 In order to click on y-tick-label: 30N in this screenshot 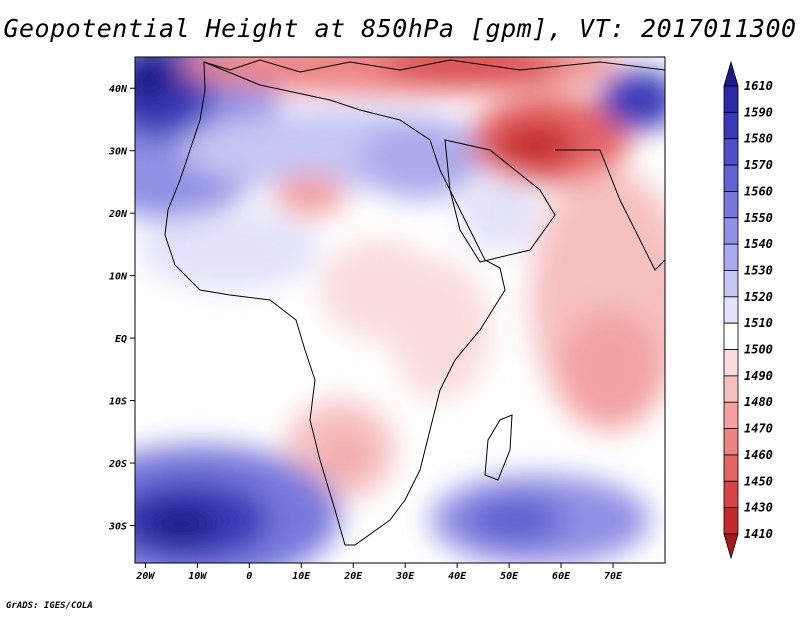, I will do `click(118, 152)`.